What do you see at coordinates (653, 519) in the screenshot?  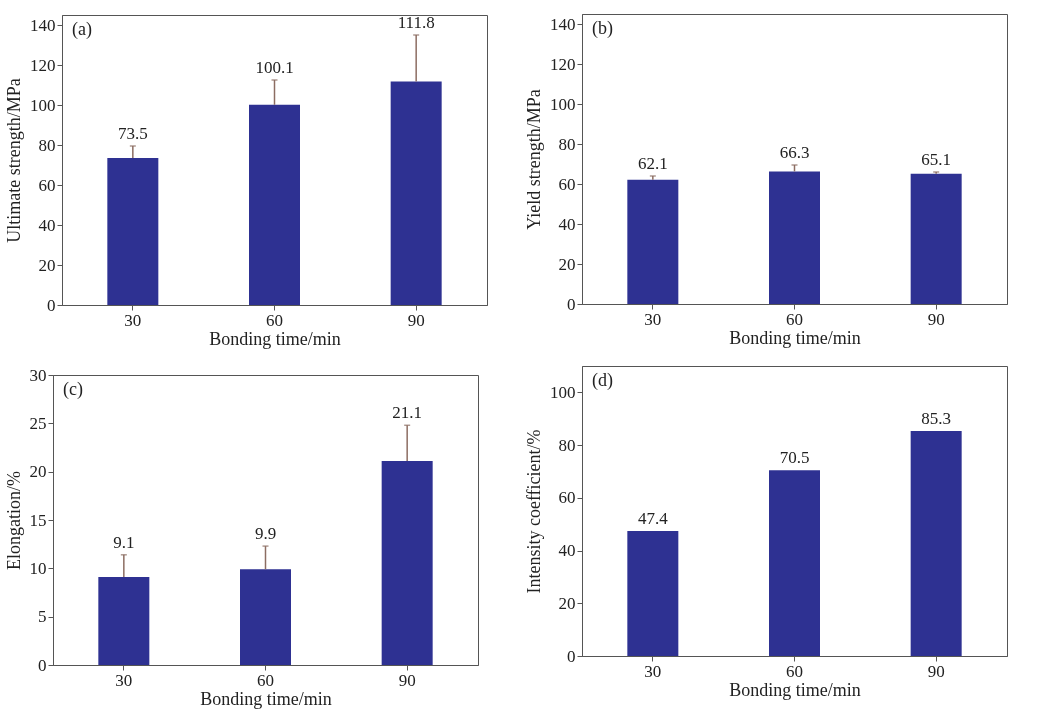 I see `data-label: 47.4` at bounding box center [653, 519].